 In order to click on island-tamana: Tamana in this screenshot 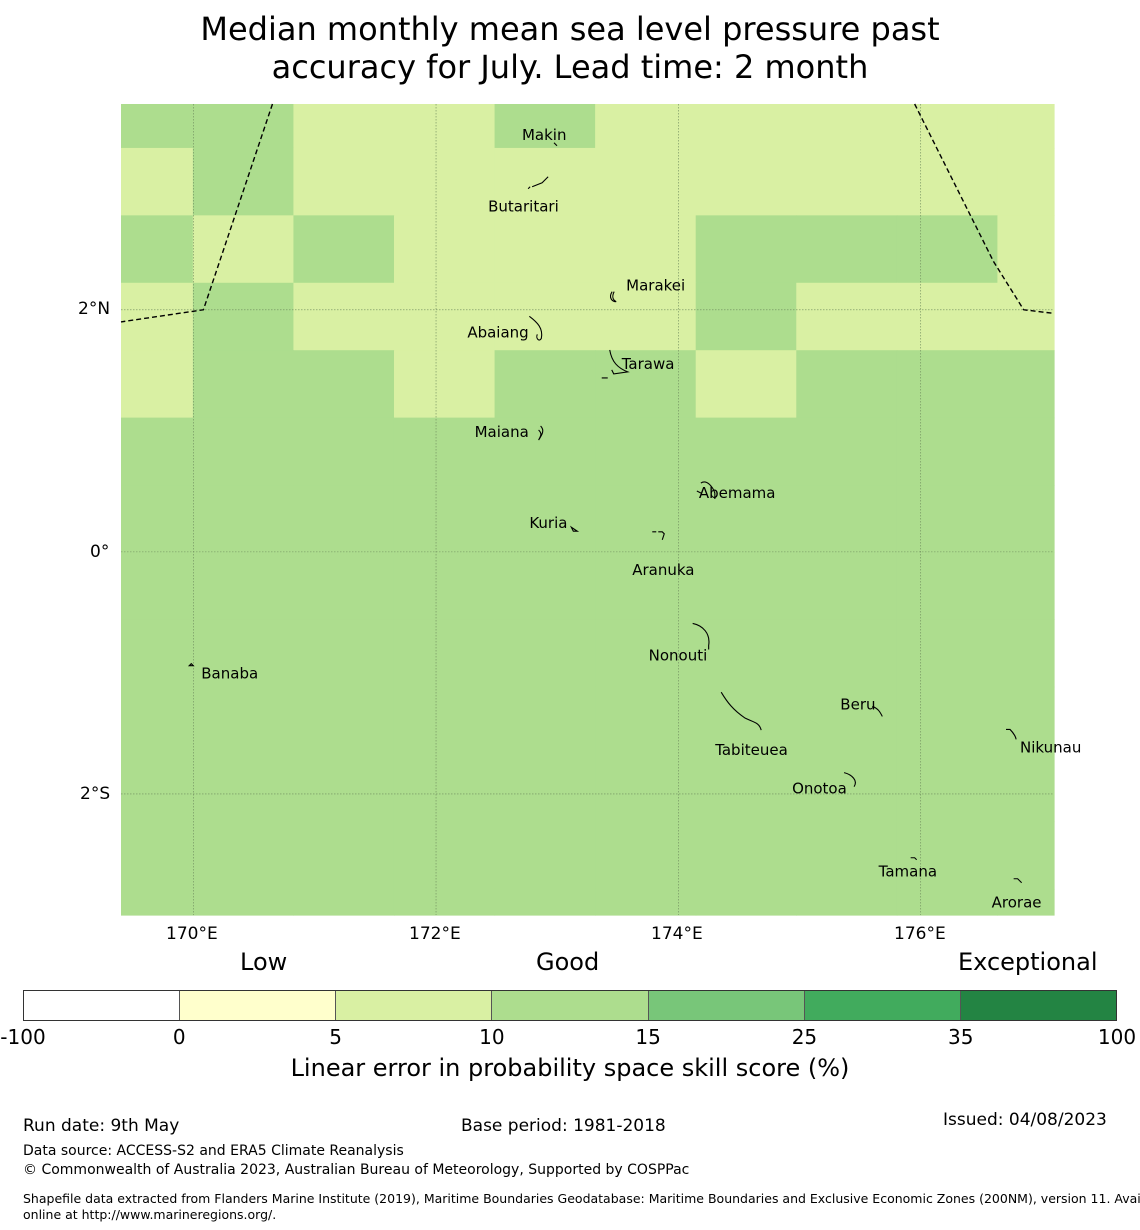, I will do `click(907, 869)`.